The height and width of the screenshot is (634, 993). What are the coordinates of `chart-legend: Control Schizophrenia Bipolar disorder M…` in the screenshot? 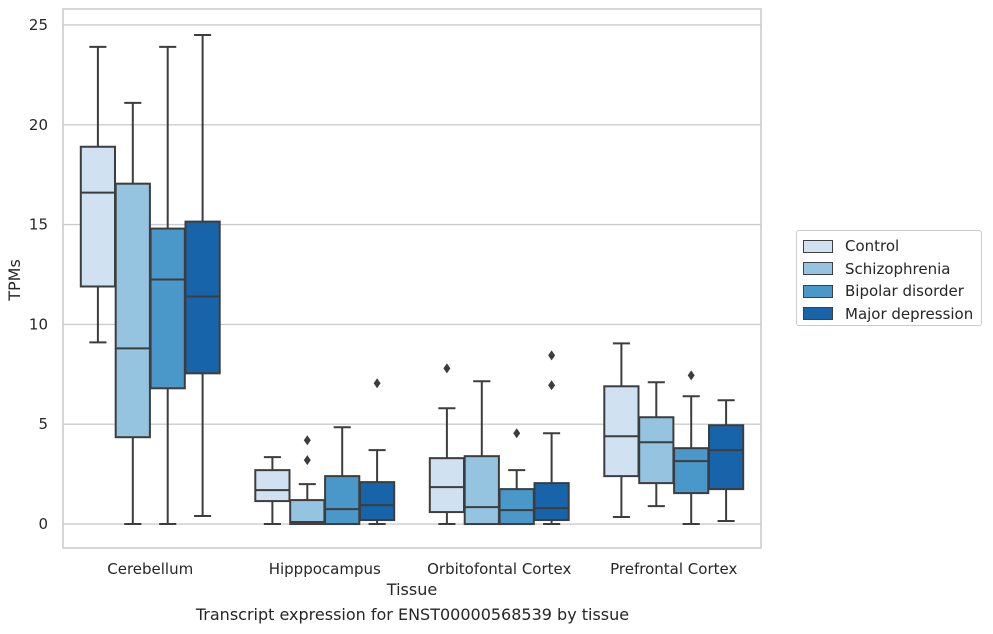 It's located at (889, 278).